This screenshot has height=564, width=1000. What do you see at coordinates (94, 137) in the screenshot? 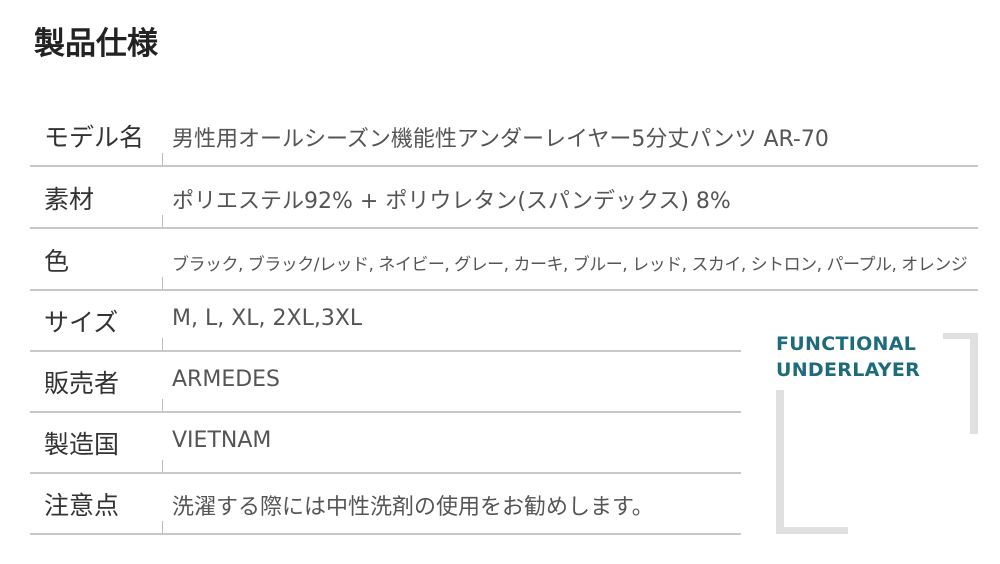
I see `spec-label: モデル名` at bounding box center [94, 137].